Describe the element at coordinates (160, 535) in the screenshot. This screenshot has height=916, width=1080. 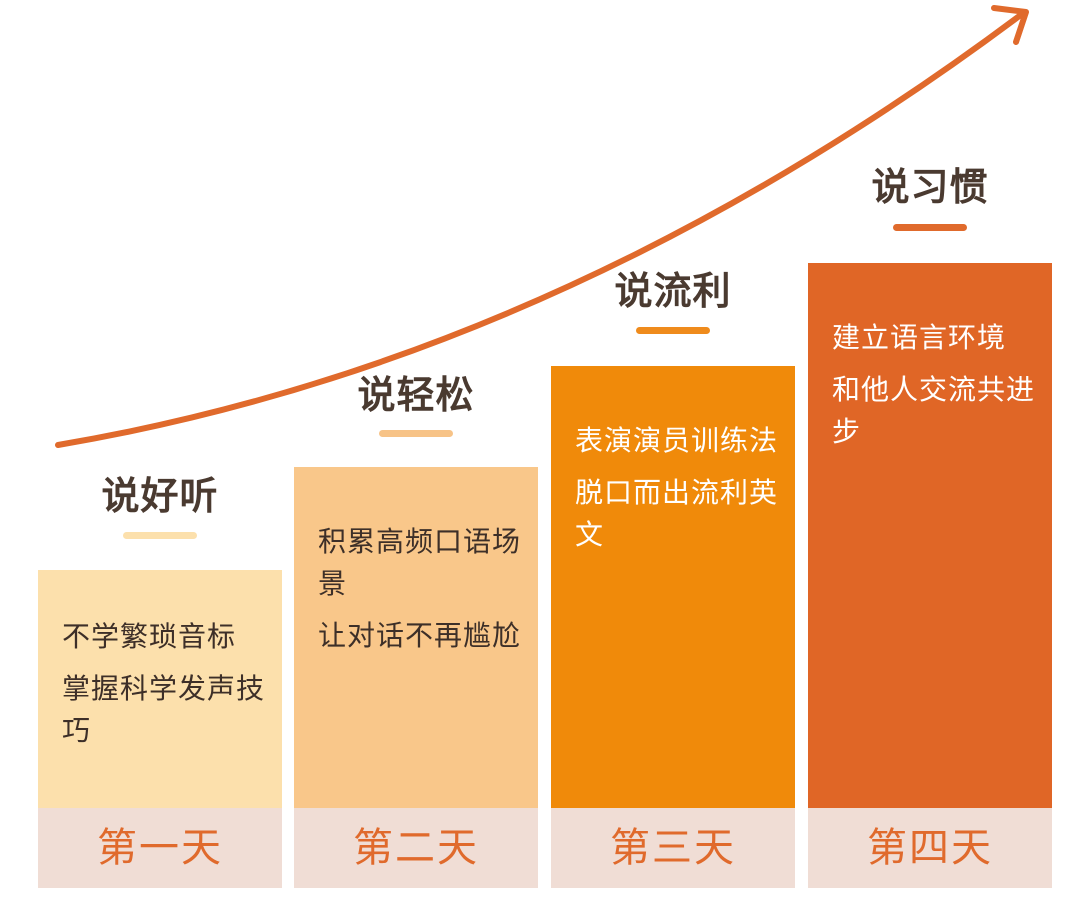
I see `stage-1-underline` at that location.